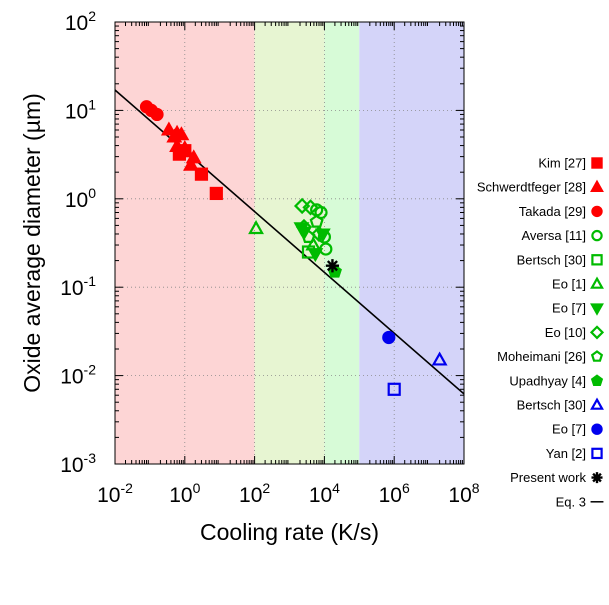 The height and width of the screenshot is (605, 609). What do you see at coordinates (547, 380) in the screenshot?
I see `legend-label: Upadhyay [4]` at bounding box center [547, 380].